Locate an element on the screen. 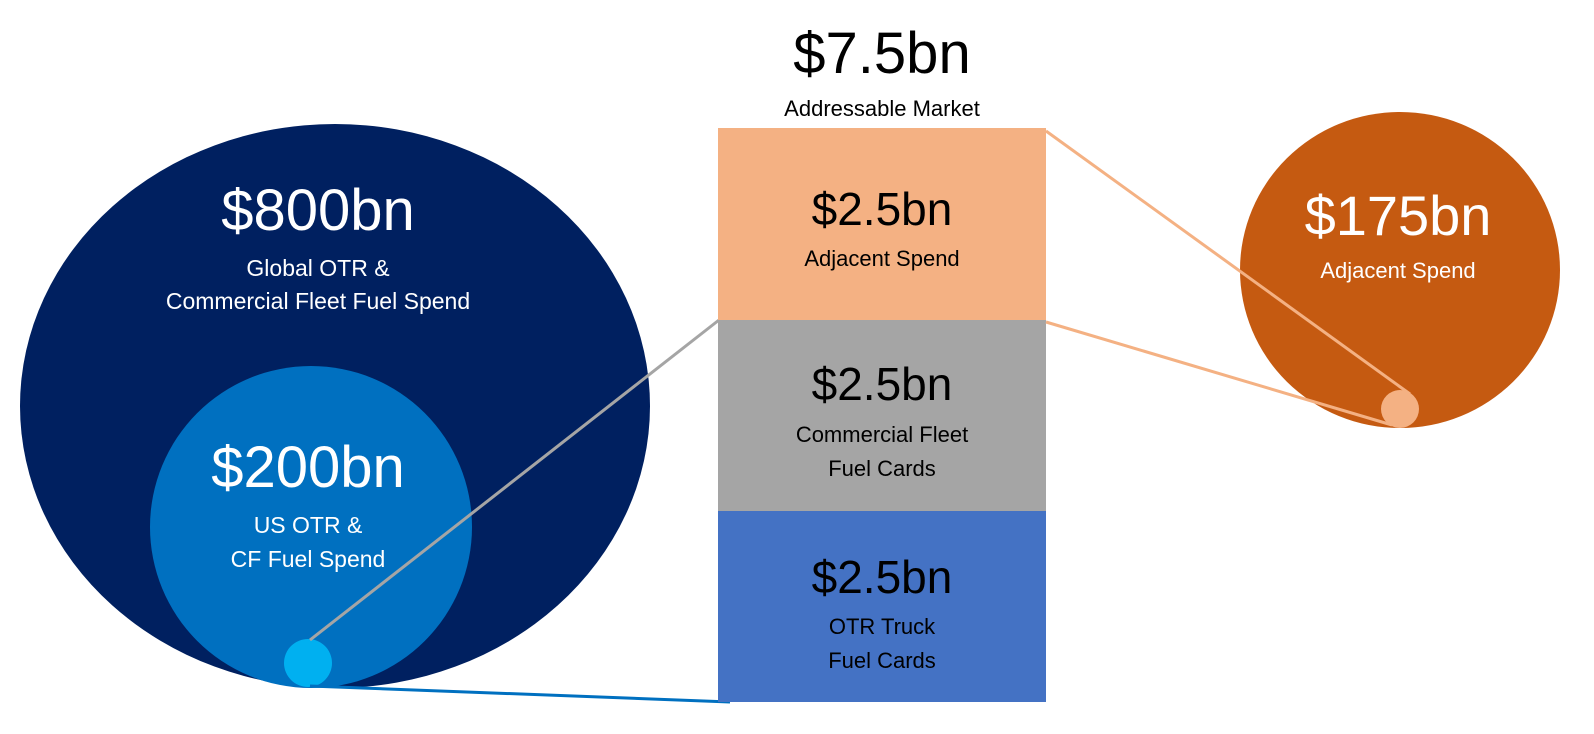 This screenshot has width=1594, height=734. adjacent-value: $175bn is located at coordinates (1398, 215).